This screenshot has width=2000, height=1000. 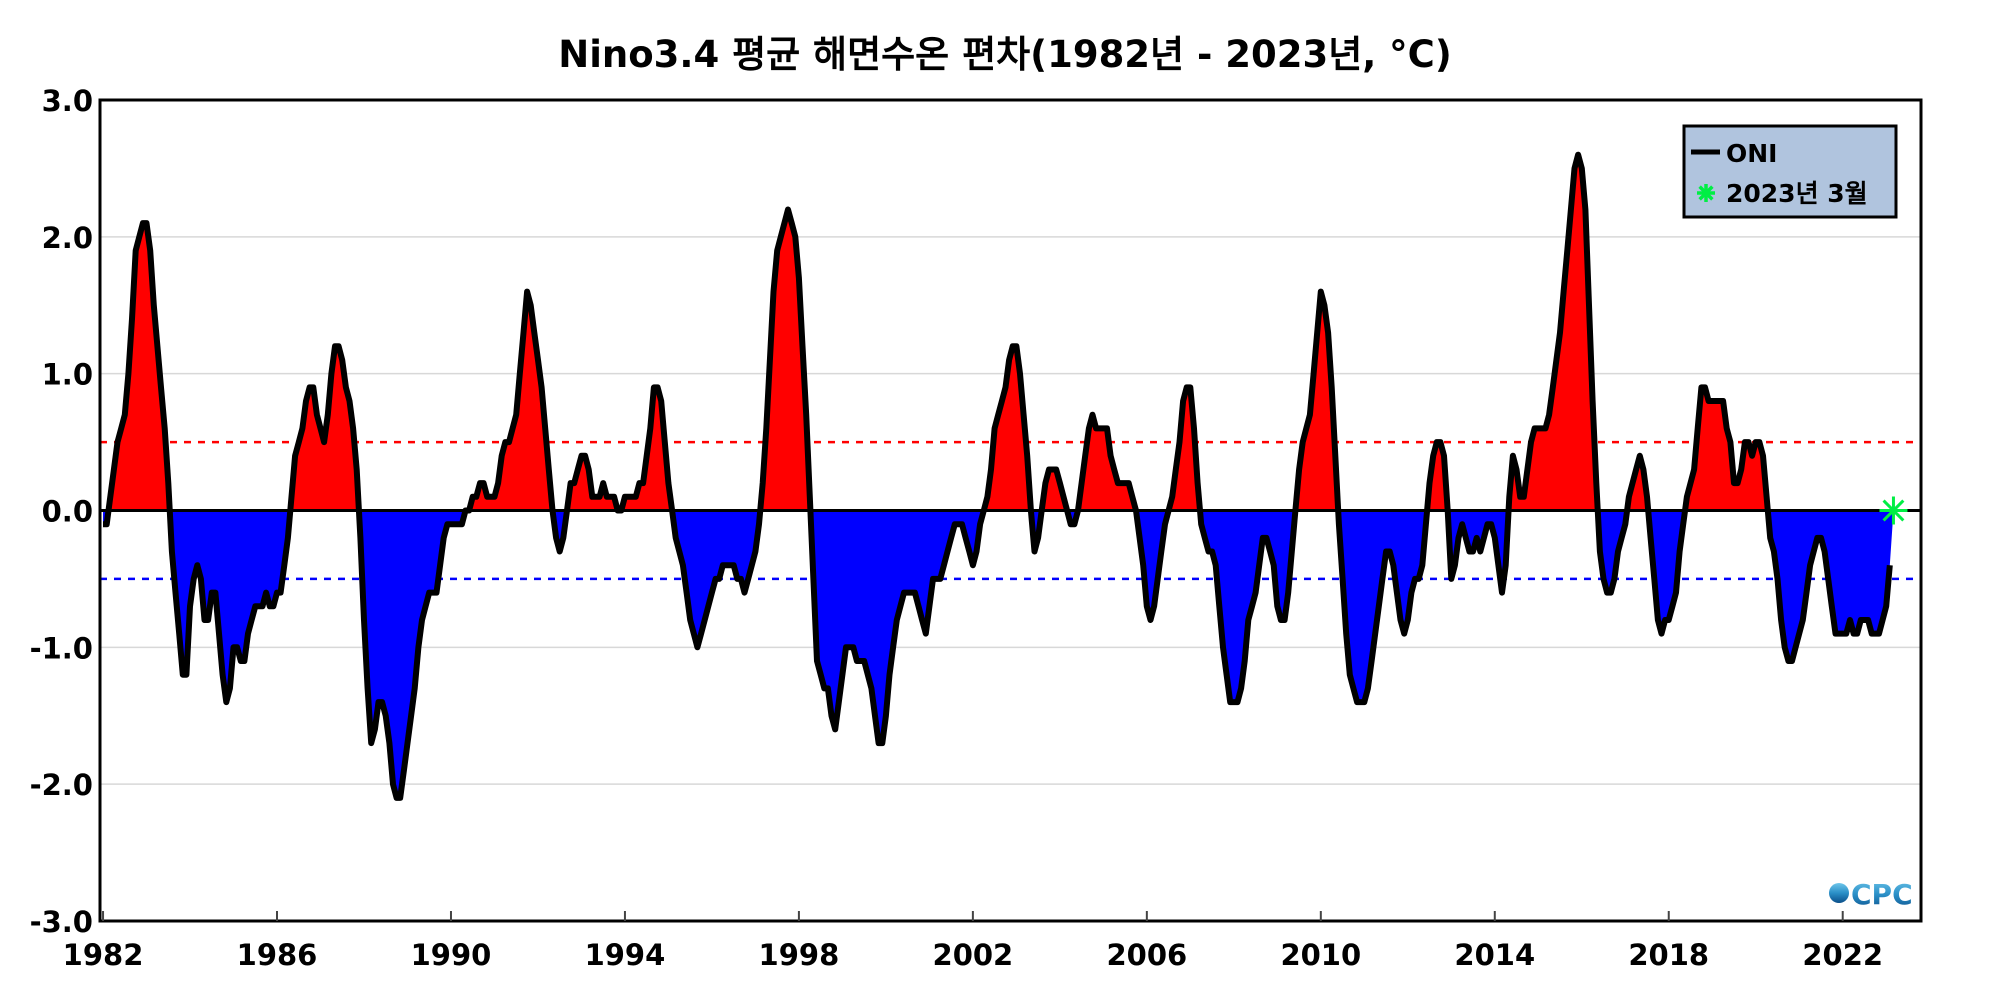 What do you see at coordinates (973, 955) in the screenshot?
I see `x-tick-label: 2002` at bounding box center [973, 955].